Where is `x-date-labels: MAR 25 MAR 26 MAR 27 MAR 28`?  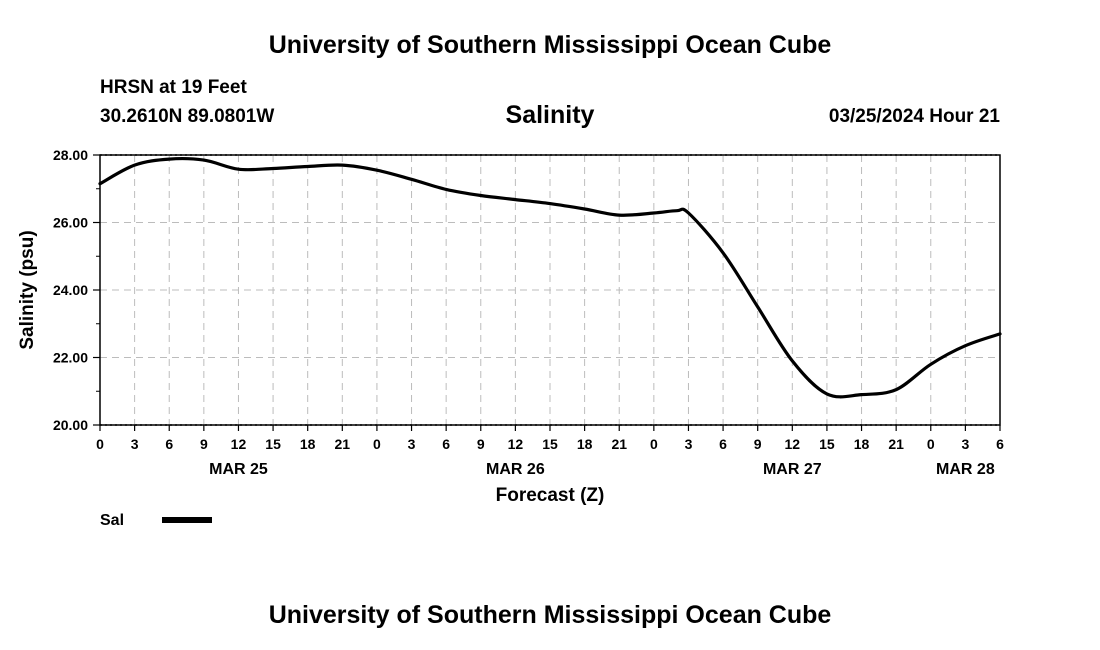
x-date-labels: MAR 25 MAR 26 MAR 27 MAR 28 is located at coordinates (602, 469).